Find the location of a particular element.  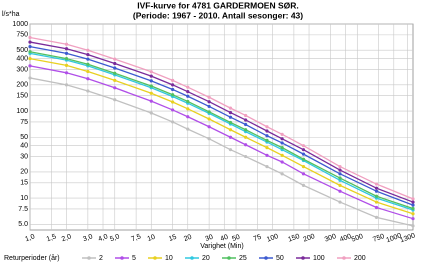

legend-label: 25 is located at coordinates (243, 258).